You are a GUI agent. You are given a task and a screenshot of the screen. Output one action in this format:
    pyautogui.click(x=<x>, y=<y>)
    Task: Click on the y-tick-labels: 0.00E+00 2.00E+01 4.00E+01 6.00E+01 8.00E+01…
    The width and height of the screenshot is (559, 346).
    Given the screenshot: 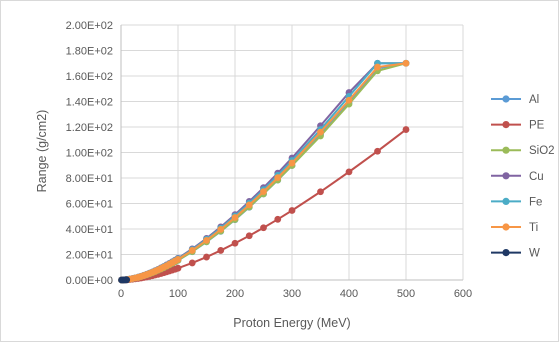 What is the action you would take?
    pyautogui.click(x=89, y=153)
    